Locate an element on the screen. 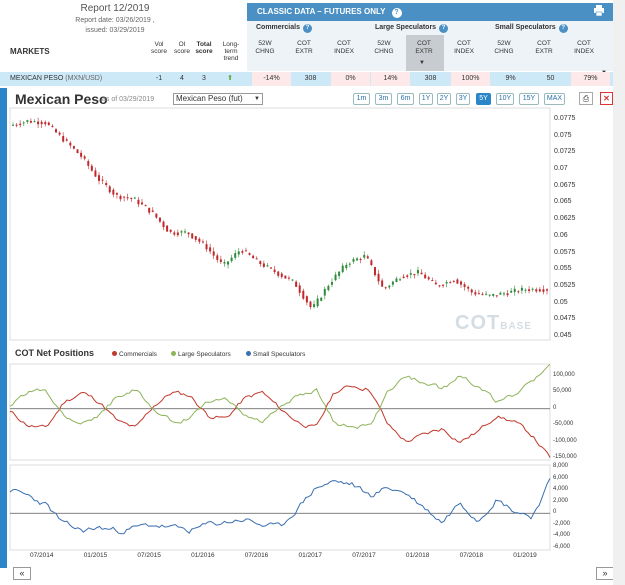 The width and height of the screenshot is (625, 585). price-y-tick: 0.0675 is located at coordinates (565, 185).